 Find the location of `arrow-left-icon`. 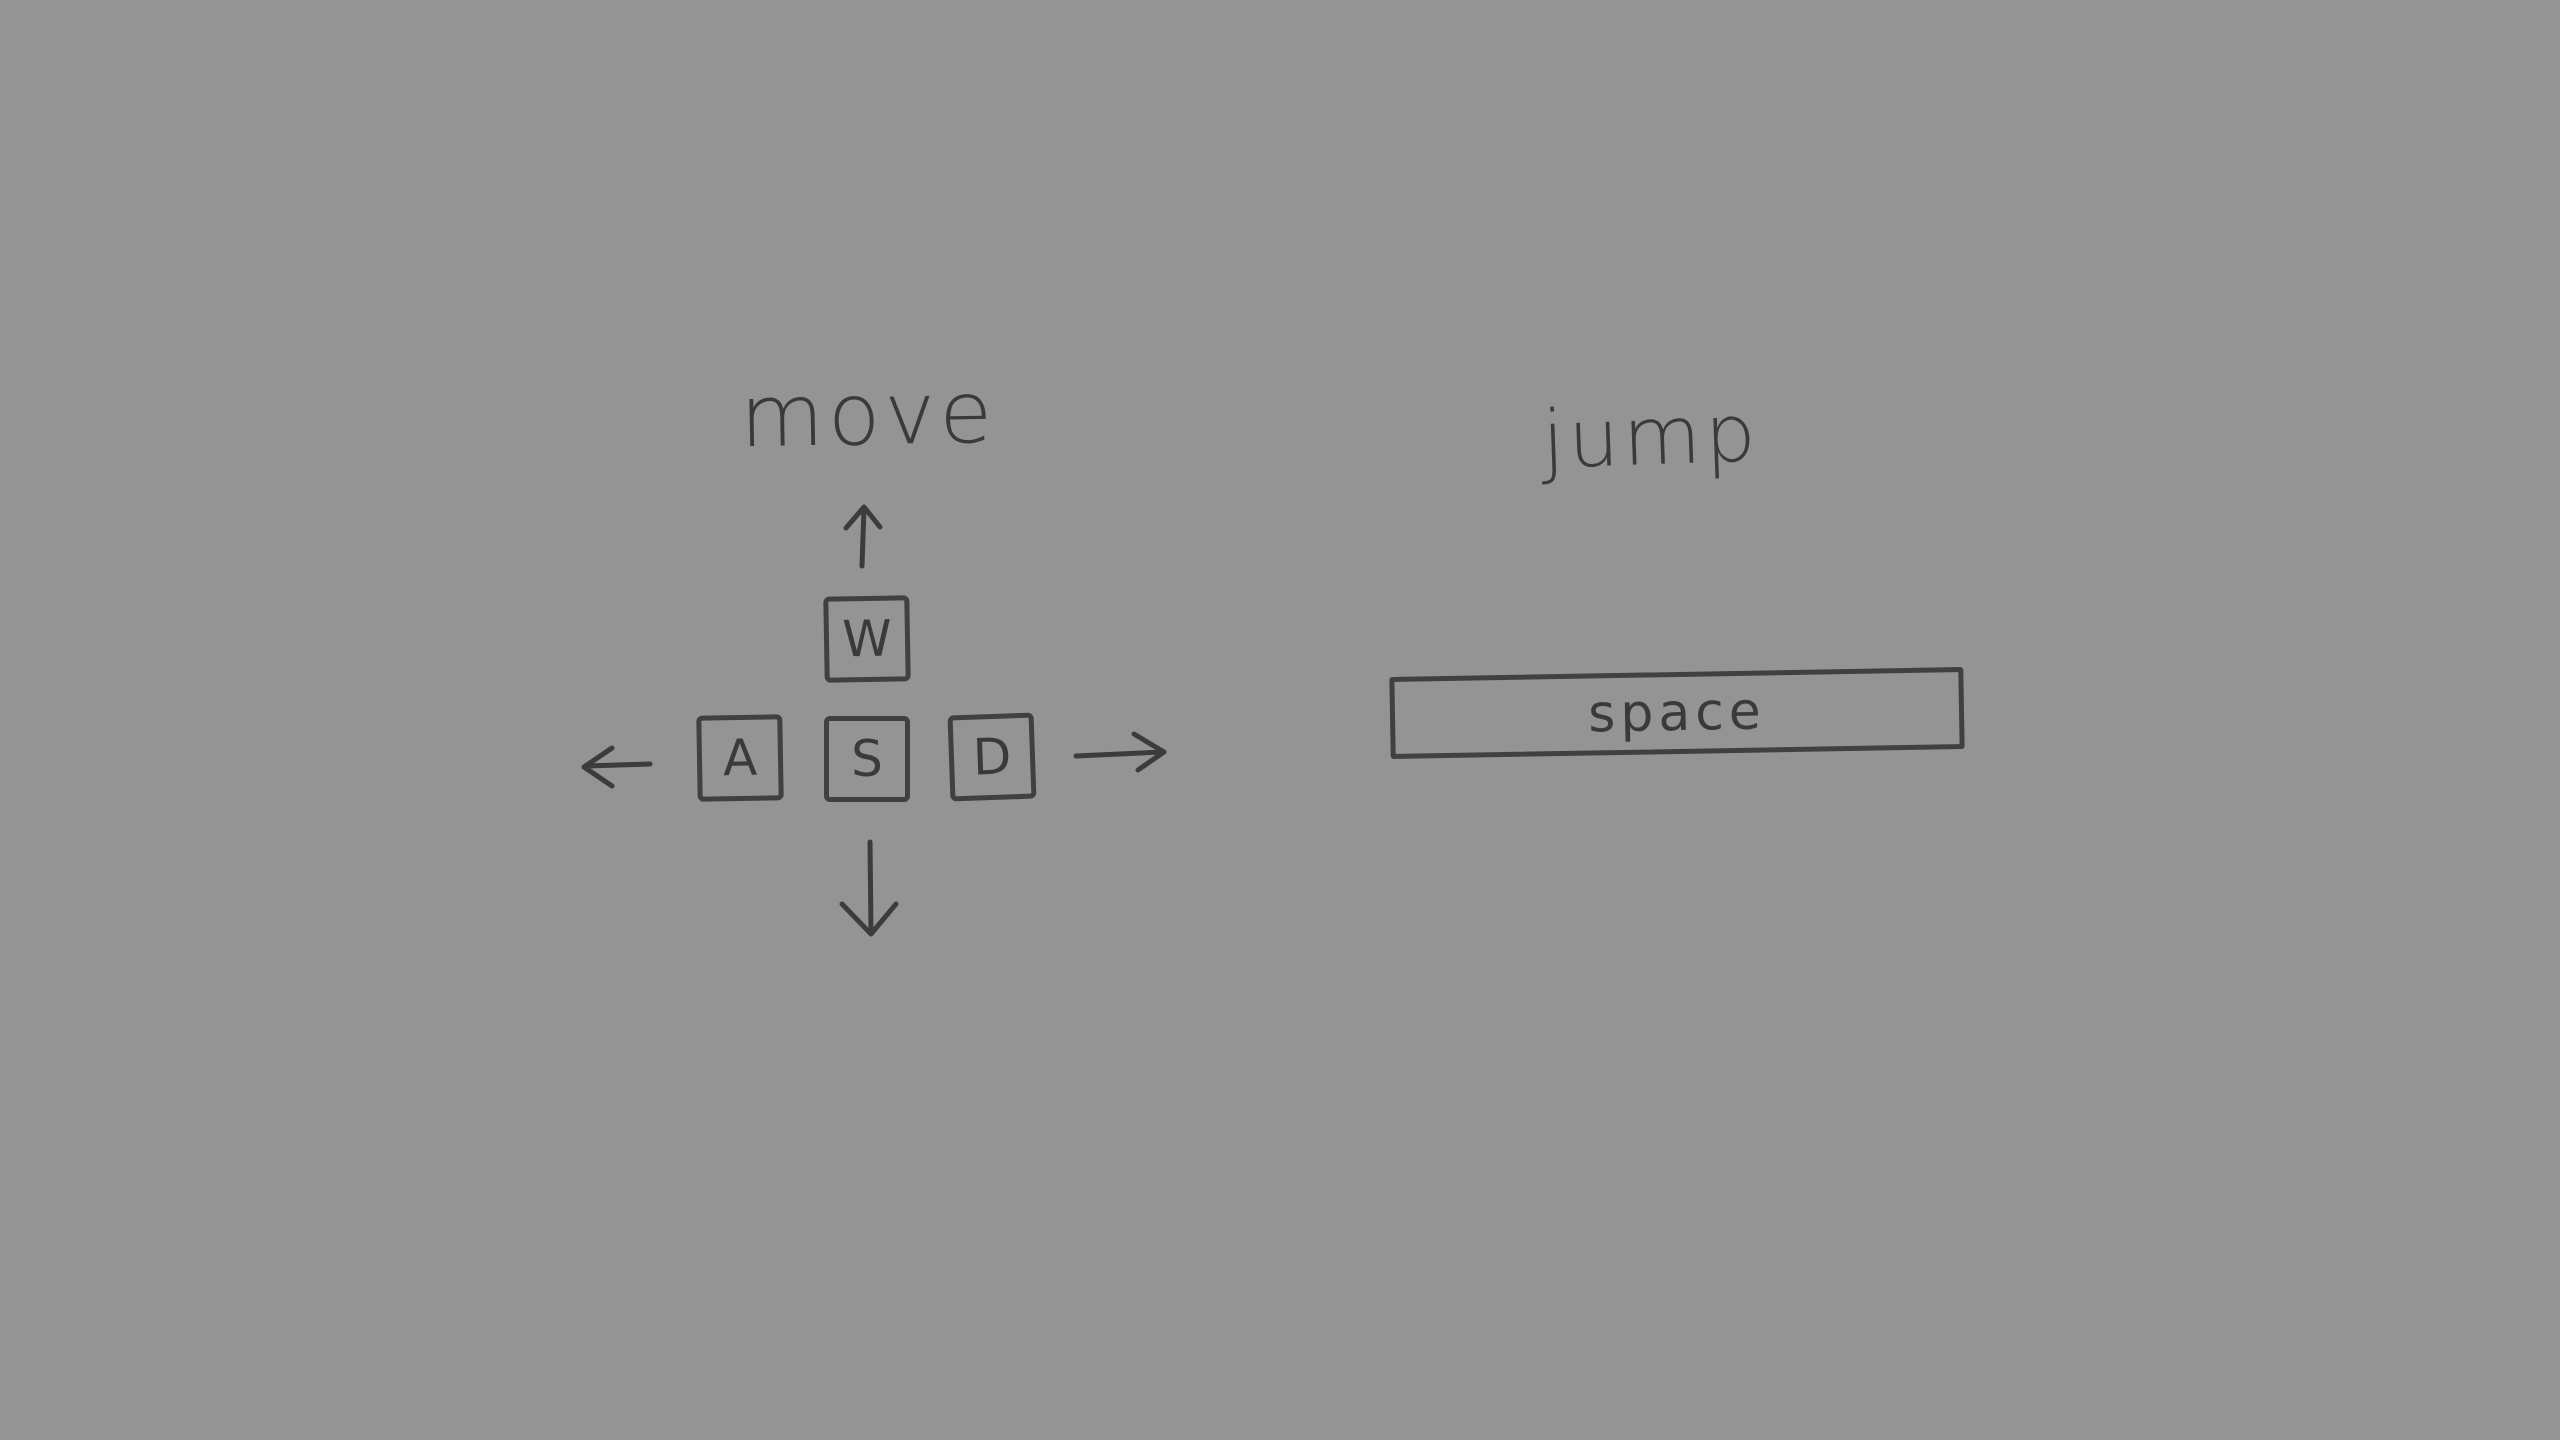

arrow-left-icon is located at coordinates (617, 767).